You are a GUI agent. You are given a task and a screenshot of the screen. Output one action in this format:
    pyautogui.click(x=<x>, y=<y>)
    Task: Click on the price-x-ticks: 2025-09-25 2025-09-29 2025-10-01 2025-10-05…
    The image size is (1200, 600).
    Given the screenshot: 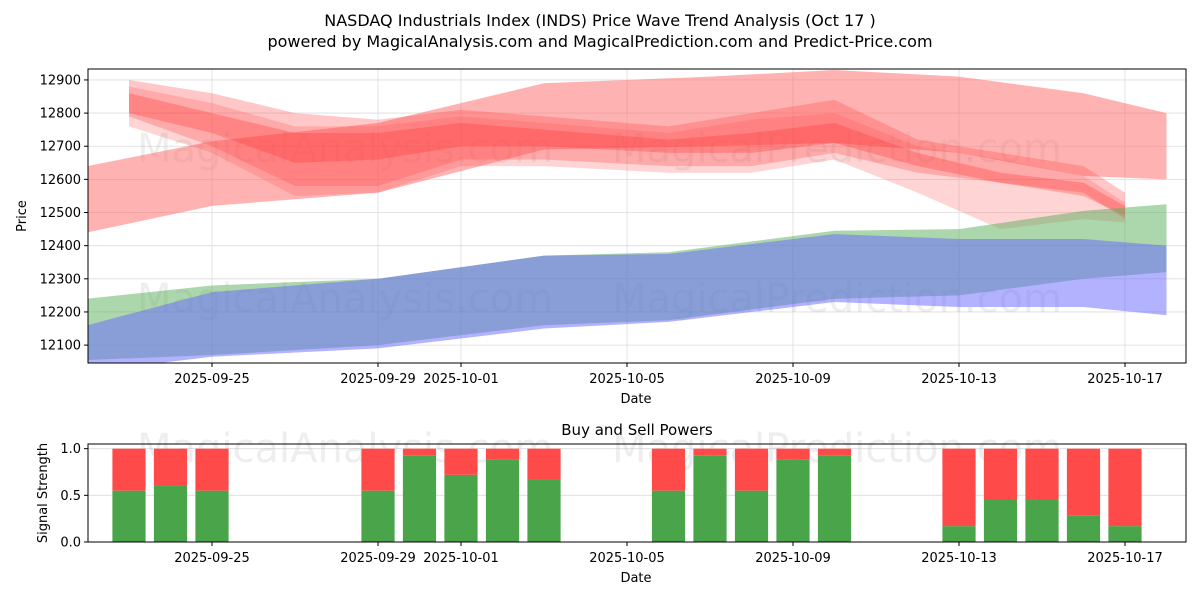 What is the action you would take?
    pyautogui.click(x=668, y=375)
    